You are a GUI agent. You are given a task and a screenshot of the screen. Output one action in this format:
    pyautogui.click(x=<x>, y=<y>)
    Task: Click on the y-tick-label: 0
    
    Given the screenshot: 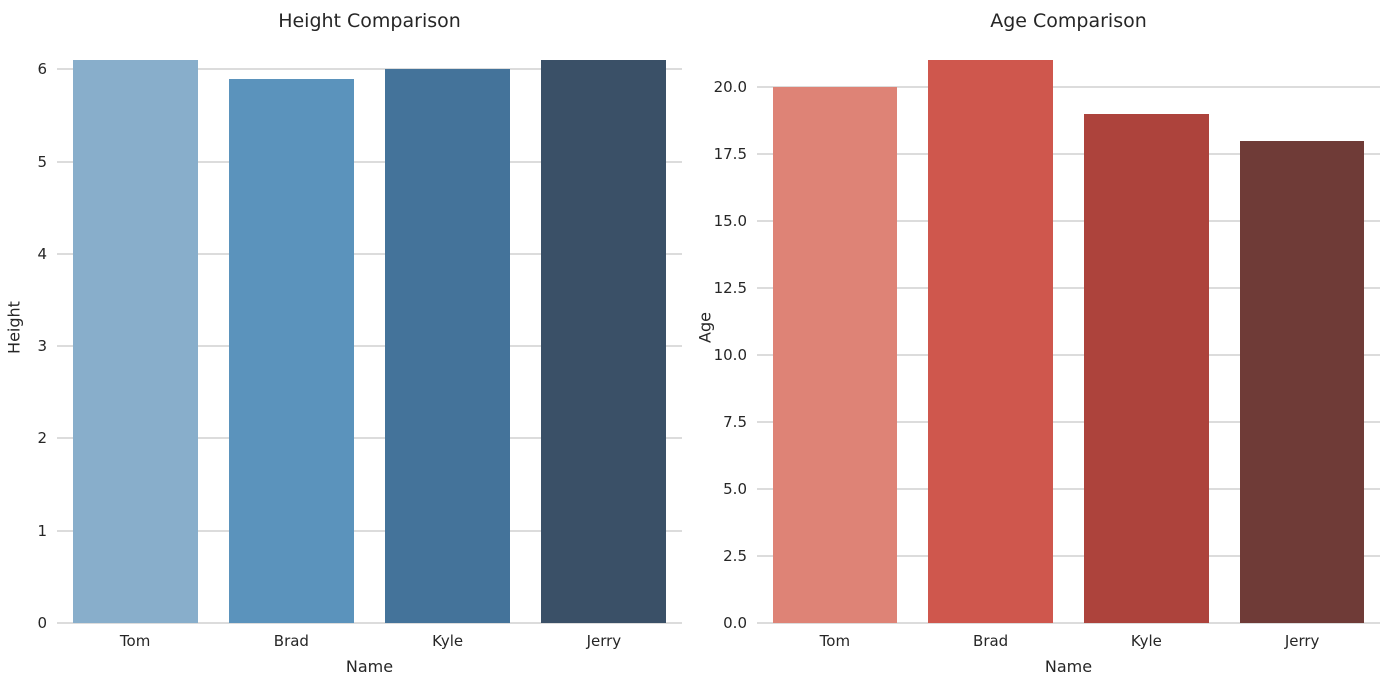 What is the action you would take?
    pyautogui.click(x=42, y=623)
    